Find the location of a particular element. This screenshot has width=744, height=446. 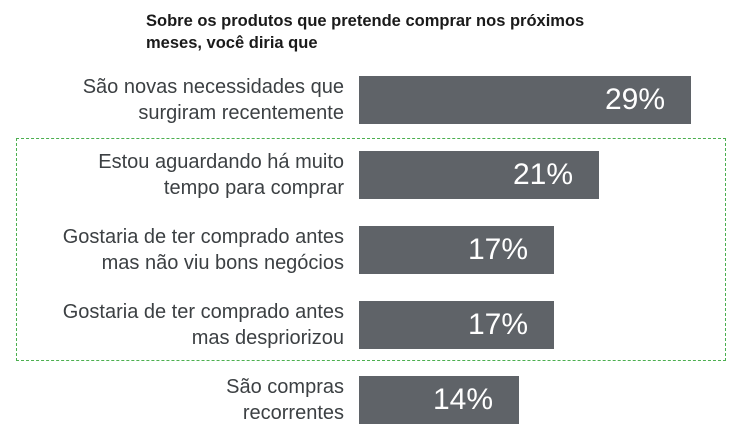

bar: 14% is located at coordinates (439, 400).